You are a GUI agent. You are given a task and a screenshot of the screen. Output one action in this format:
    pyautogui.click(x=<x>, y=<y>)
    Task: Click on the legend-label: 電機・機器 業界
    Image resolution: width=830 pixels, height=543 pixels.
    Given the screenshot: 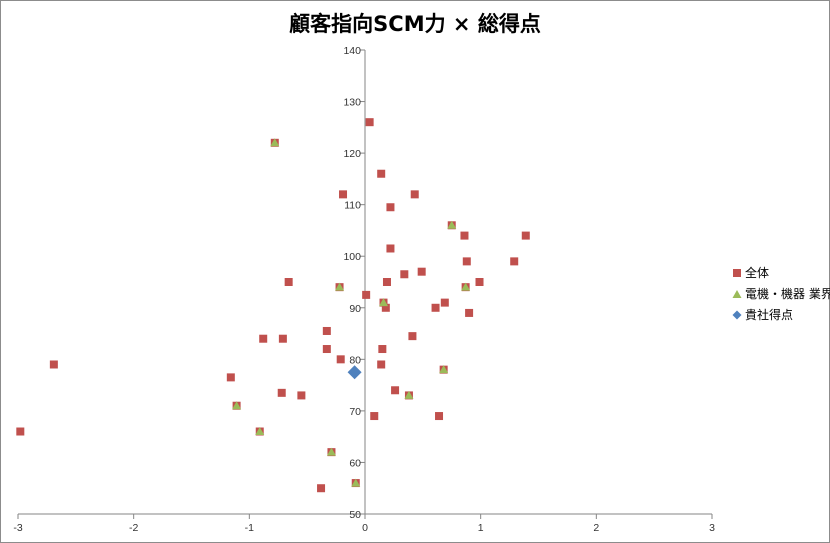 What is the action you would take?
    pyautogui.click(x=787, y=294)
    